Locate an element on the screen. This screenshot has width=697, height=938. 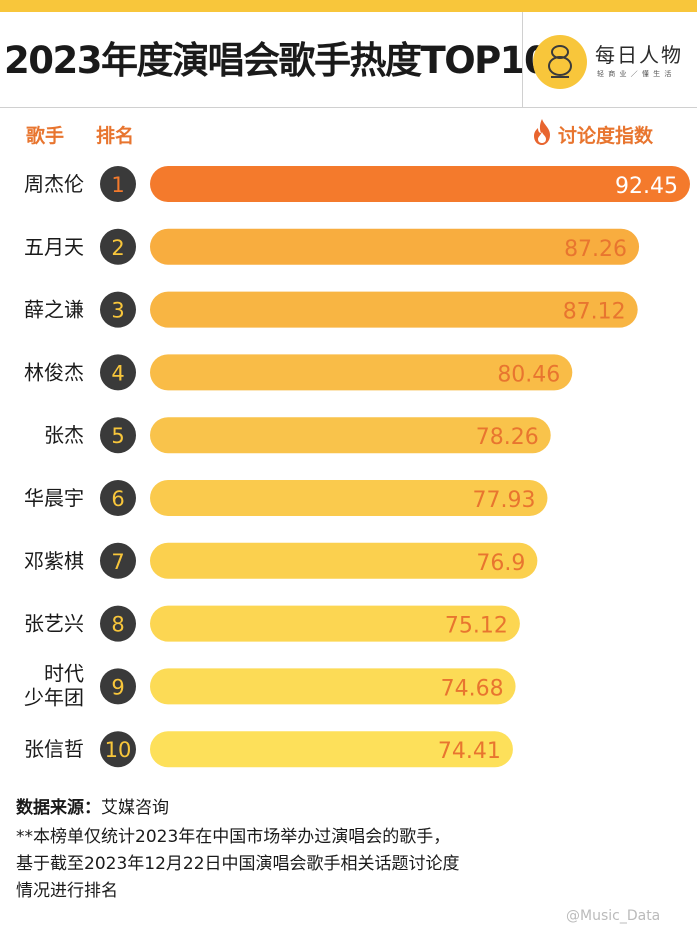
rank-number: 3 is located at coordinates (117, 311).